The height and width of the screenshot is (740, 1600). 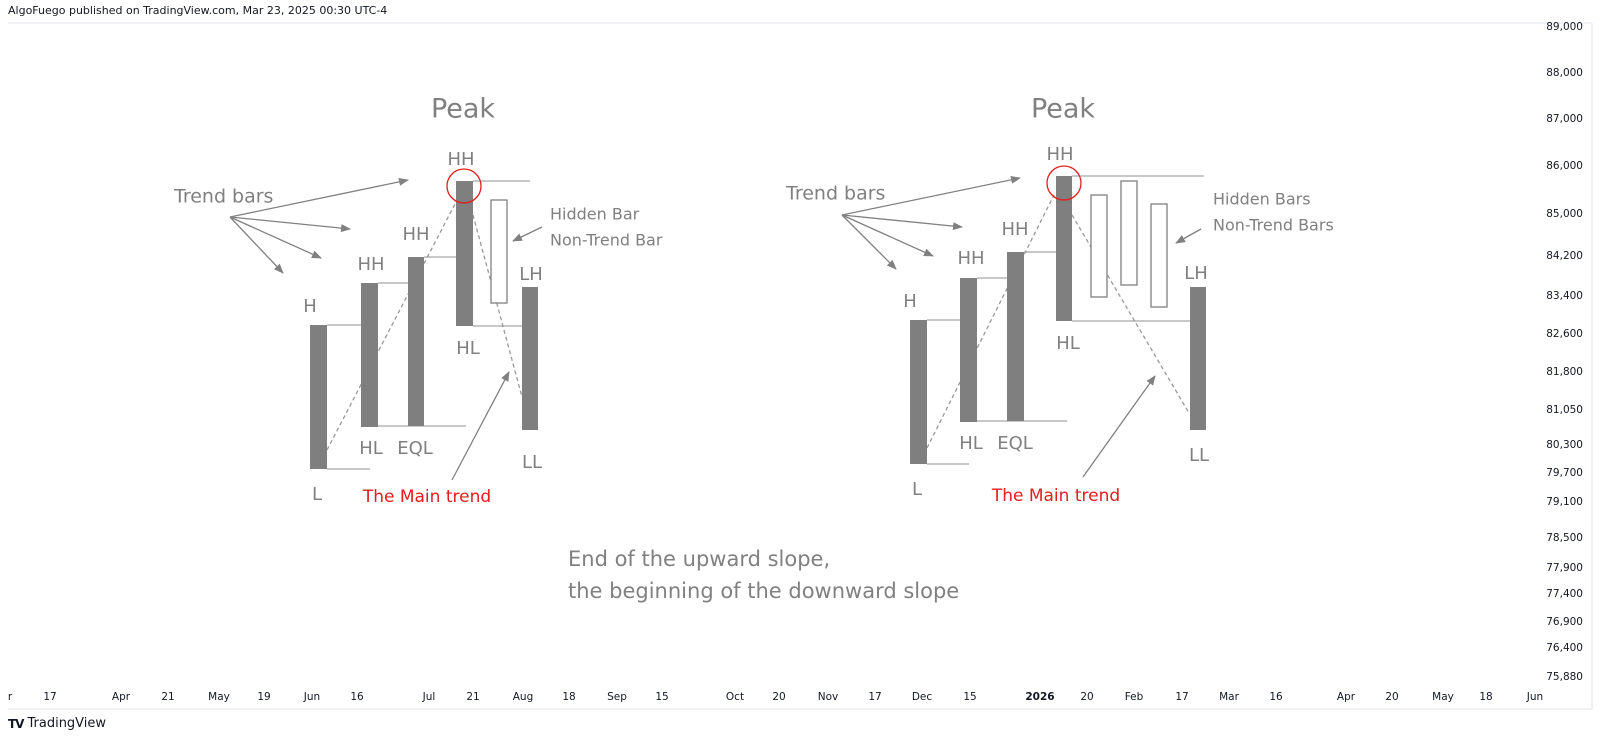 I want to click on time-tick-label: Sep, so click(x=617, y=697).